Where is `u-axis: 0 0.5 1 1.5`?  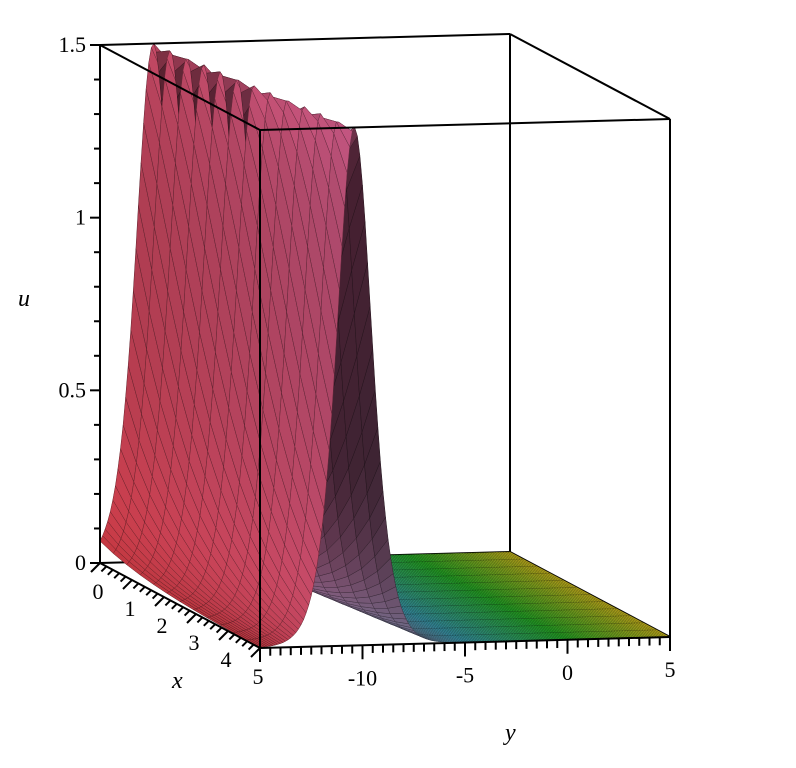 u-axis: 0 0.5 1 1.5 is located at coordinates (79, 303).